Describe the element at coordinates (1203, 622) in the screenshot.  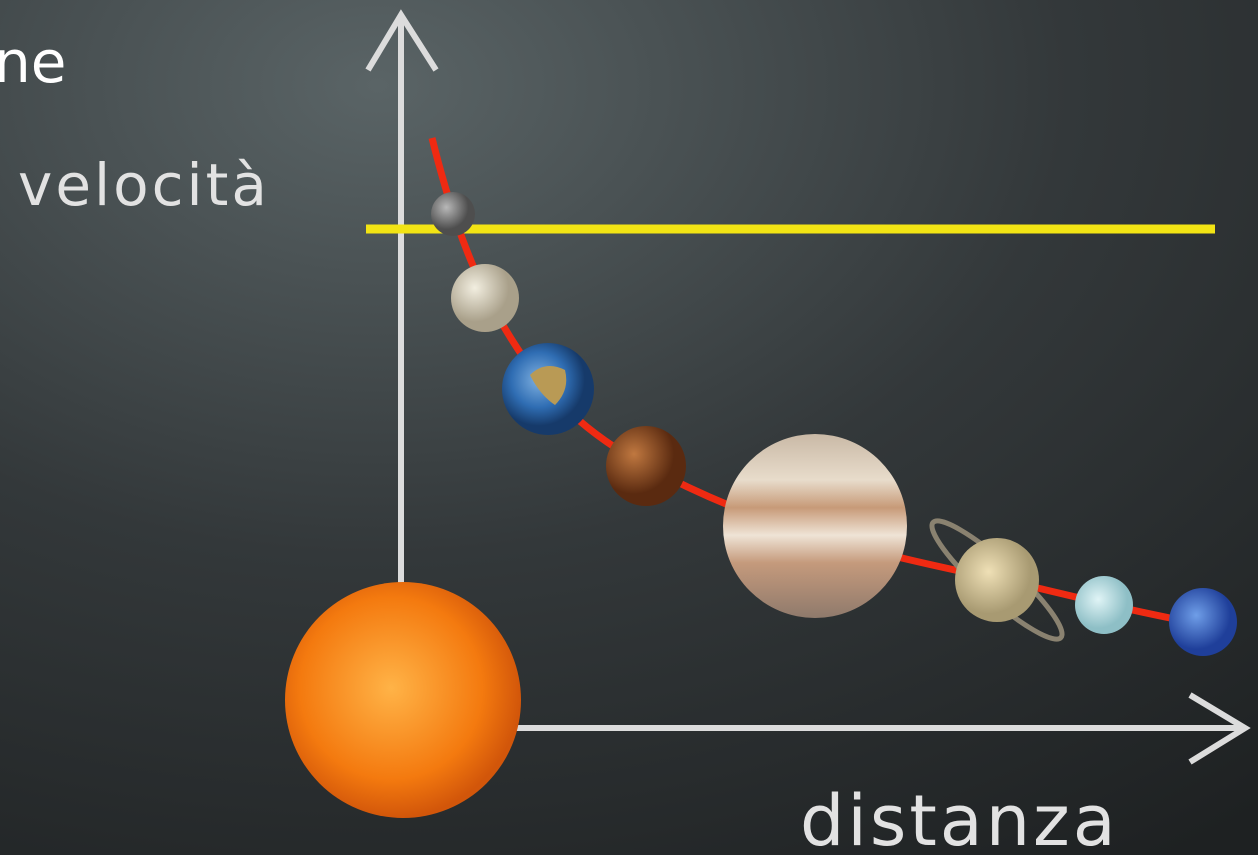
I see `neptune` at that location.